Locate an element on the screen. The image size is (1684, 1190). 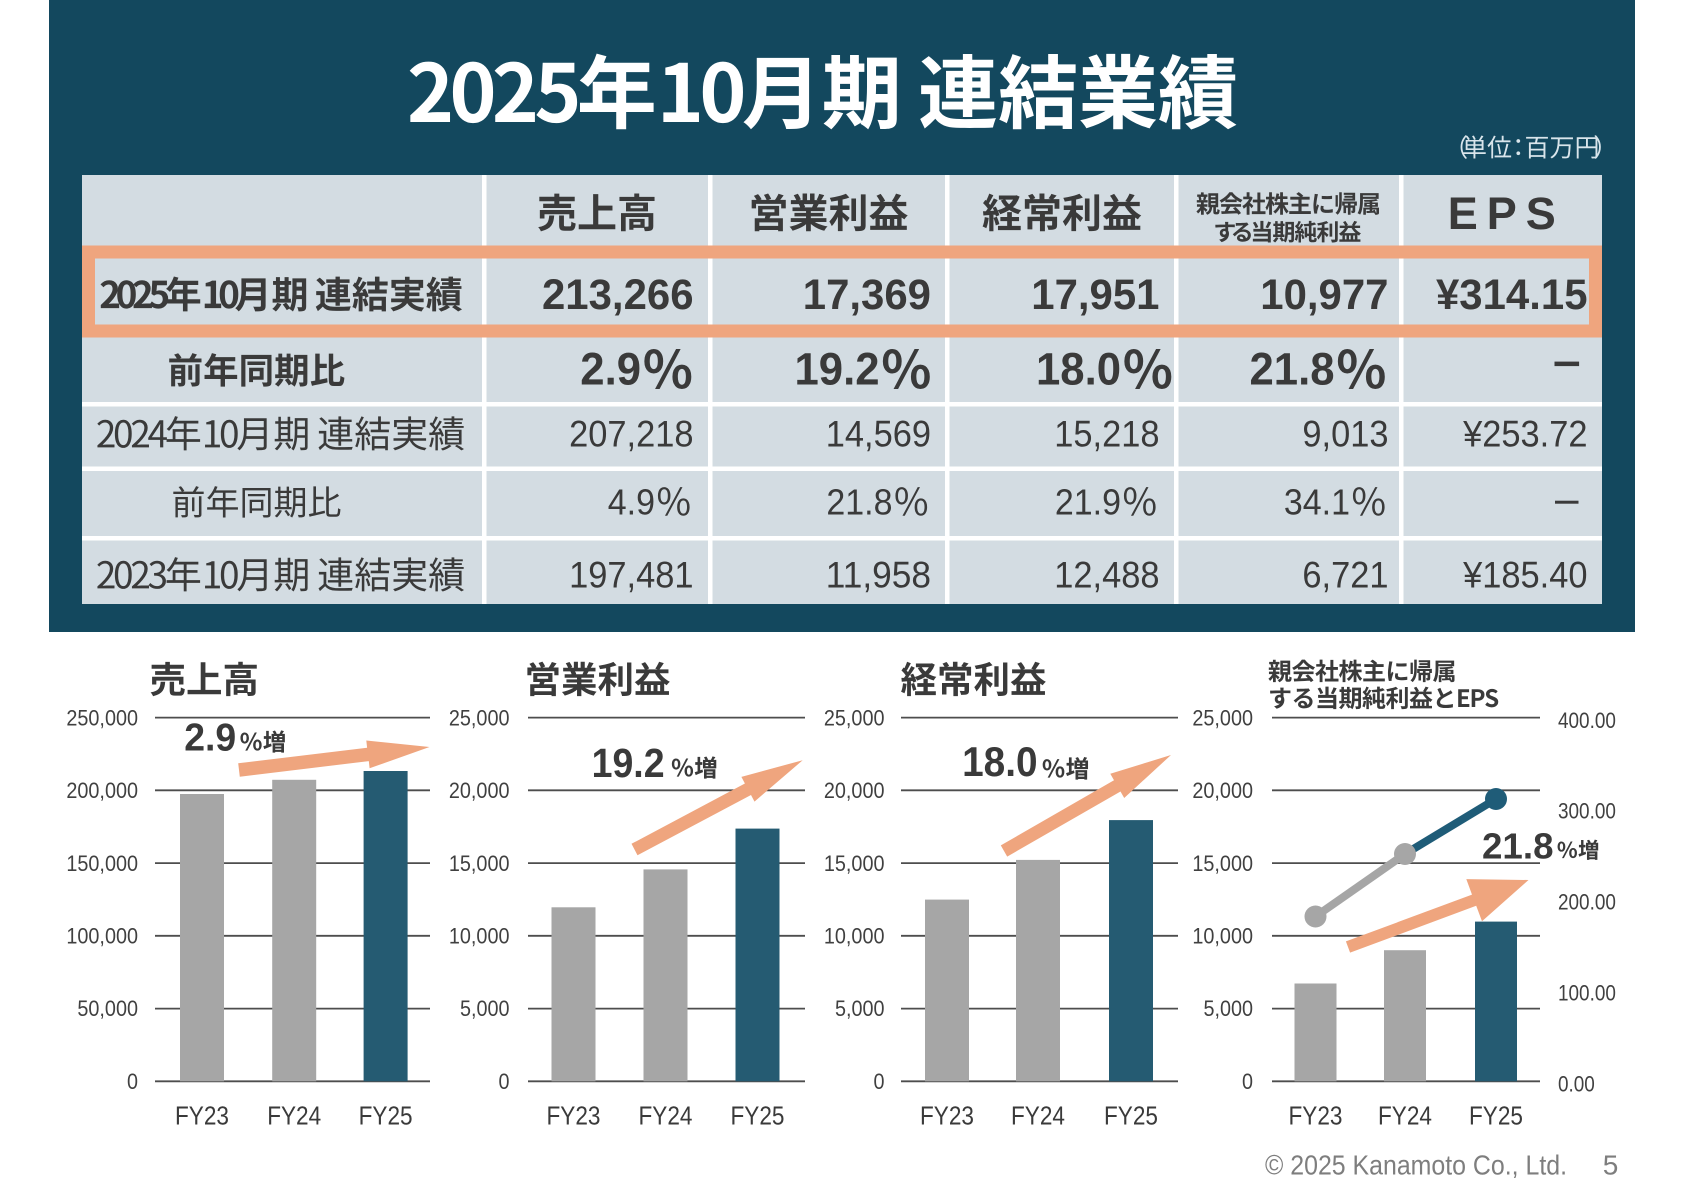
svg-text: 197,481 is located at coordinates (631, 574).